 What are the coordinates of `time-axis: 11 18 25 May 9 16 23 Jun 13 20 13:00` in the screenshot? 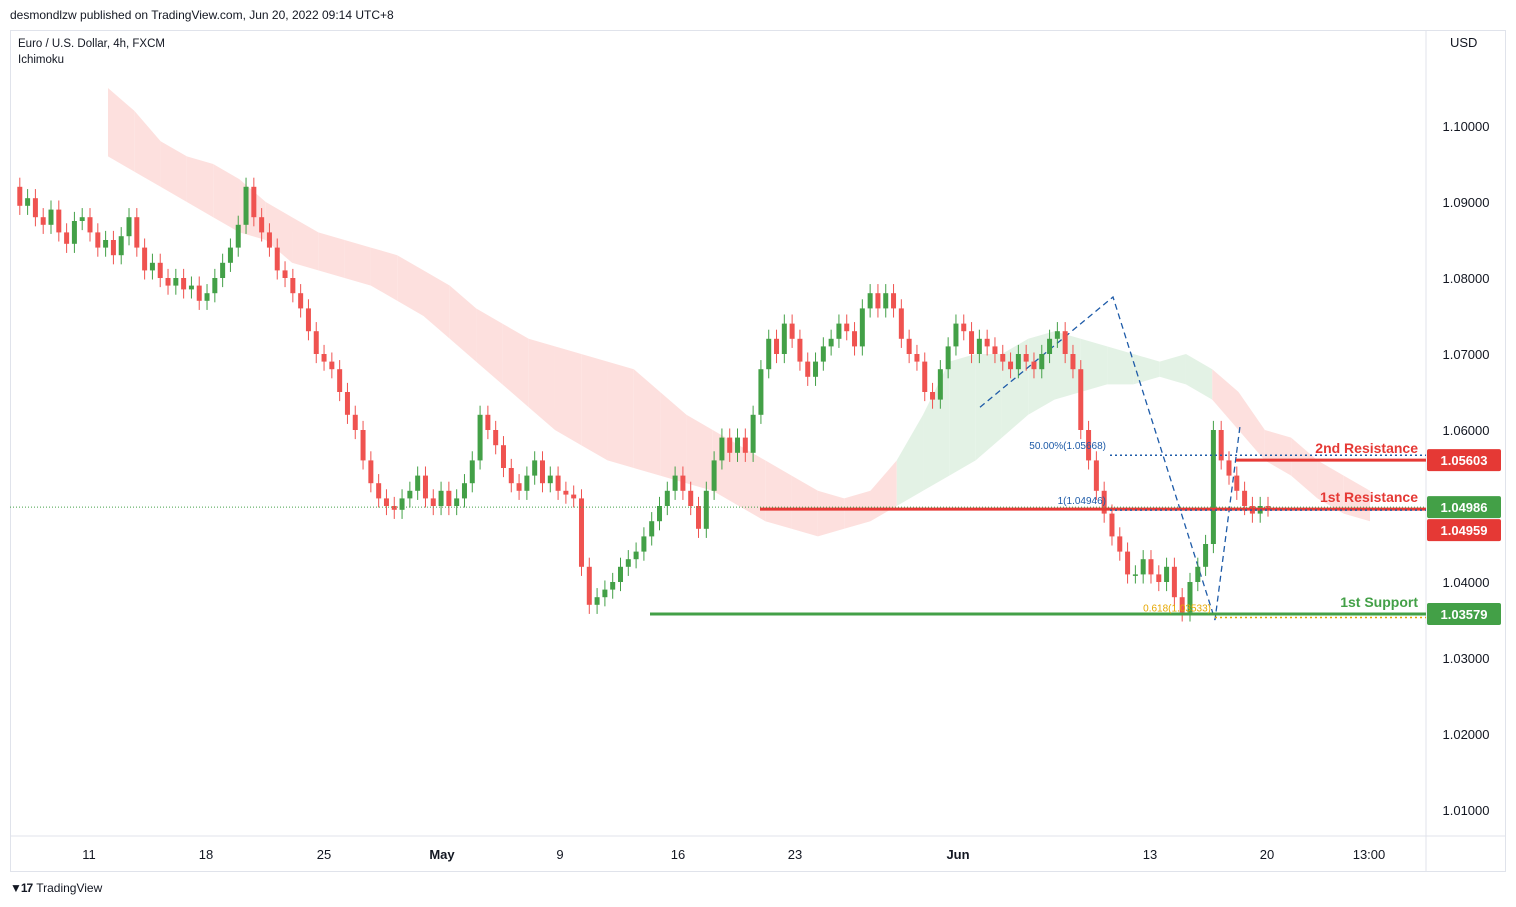 It's located at (733, 854).